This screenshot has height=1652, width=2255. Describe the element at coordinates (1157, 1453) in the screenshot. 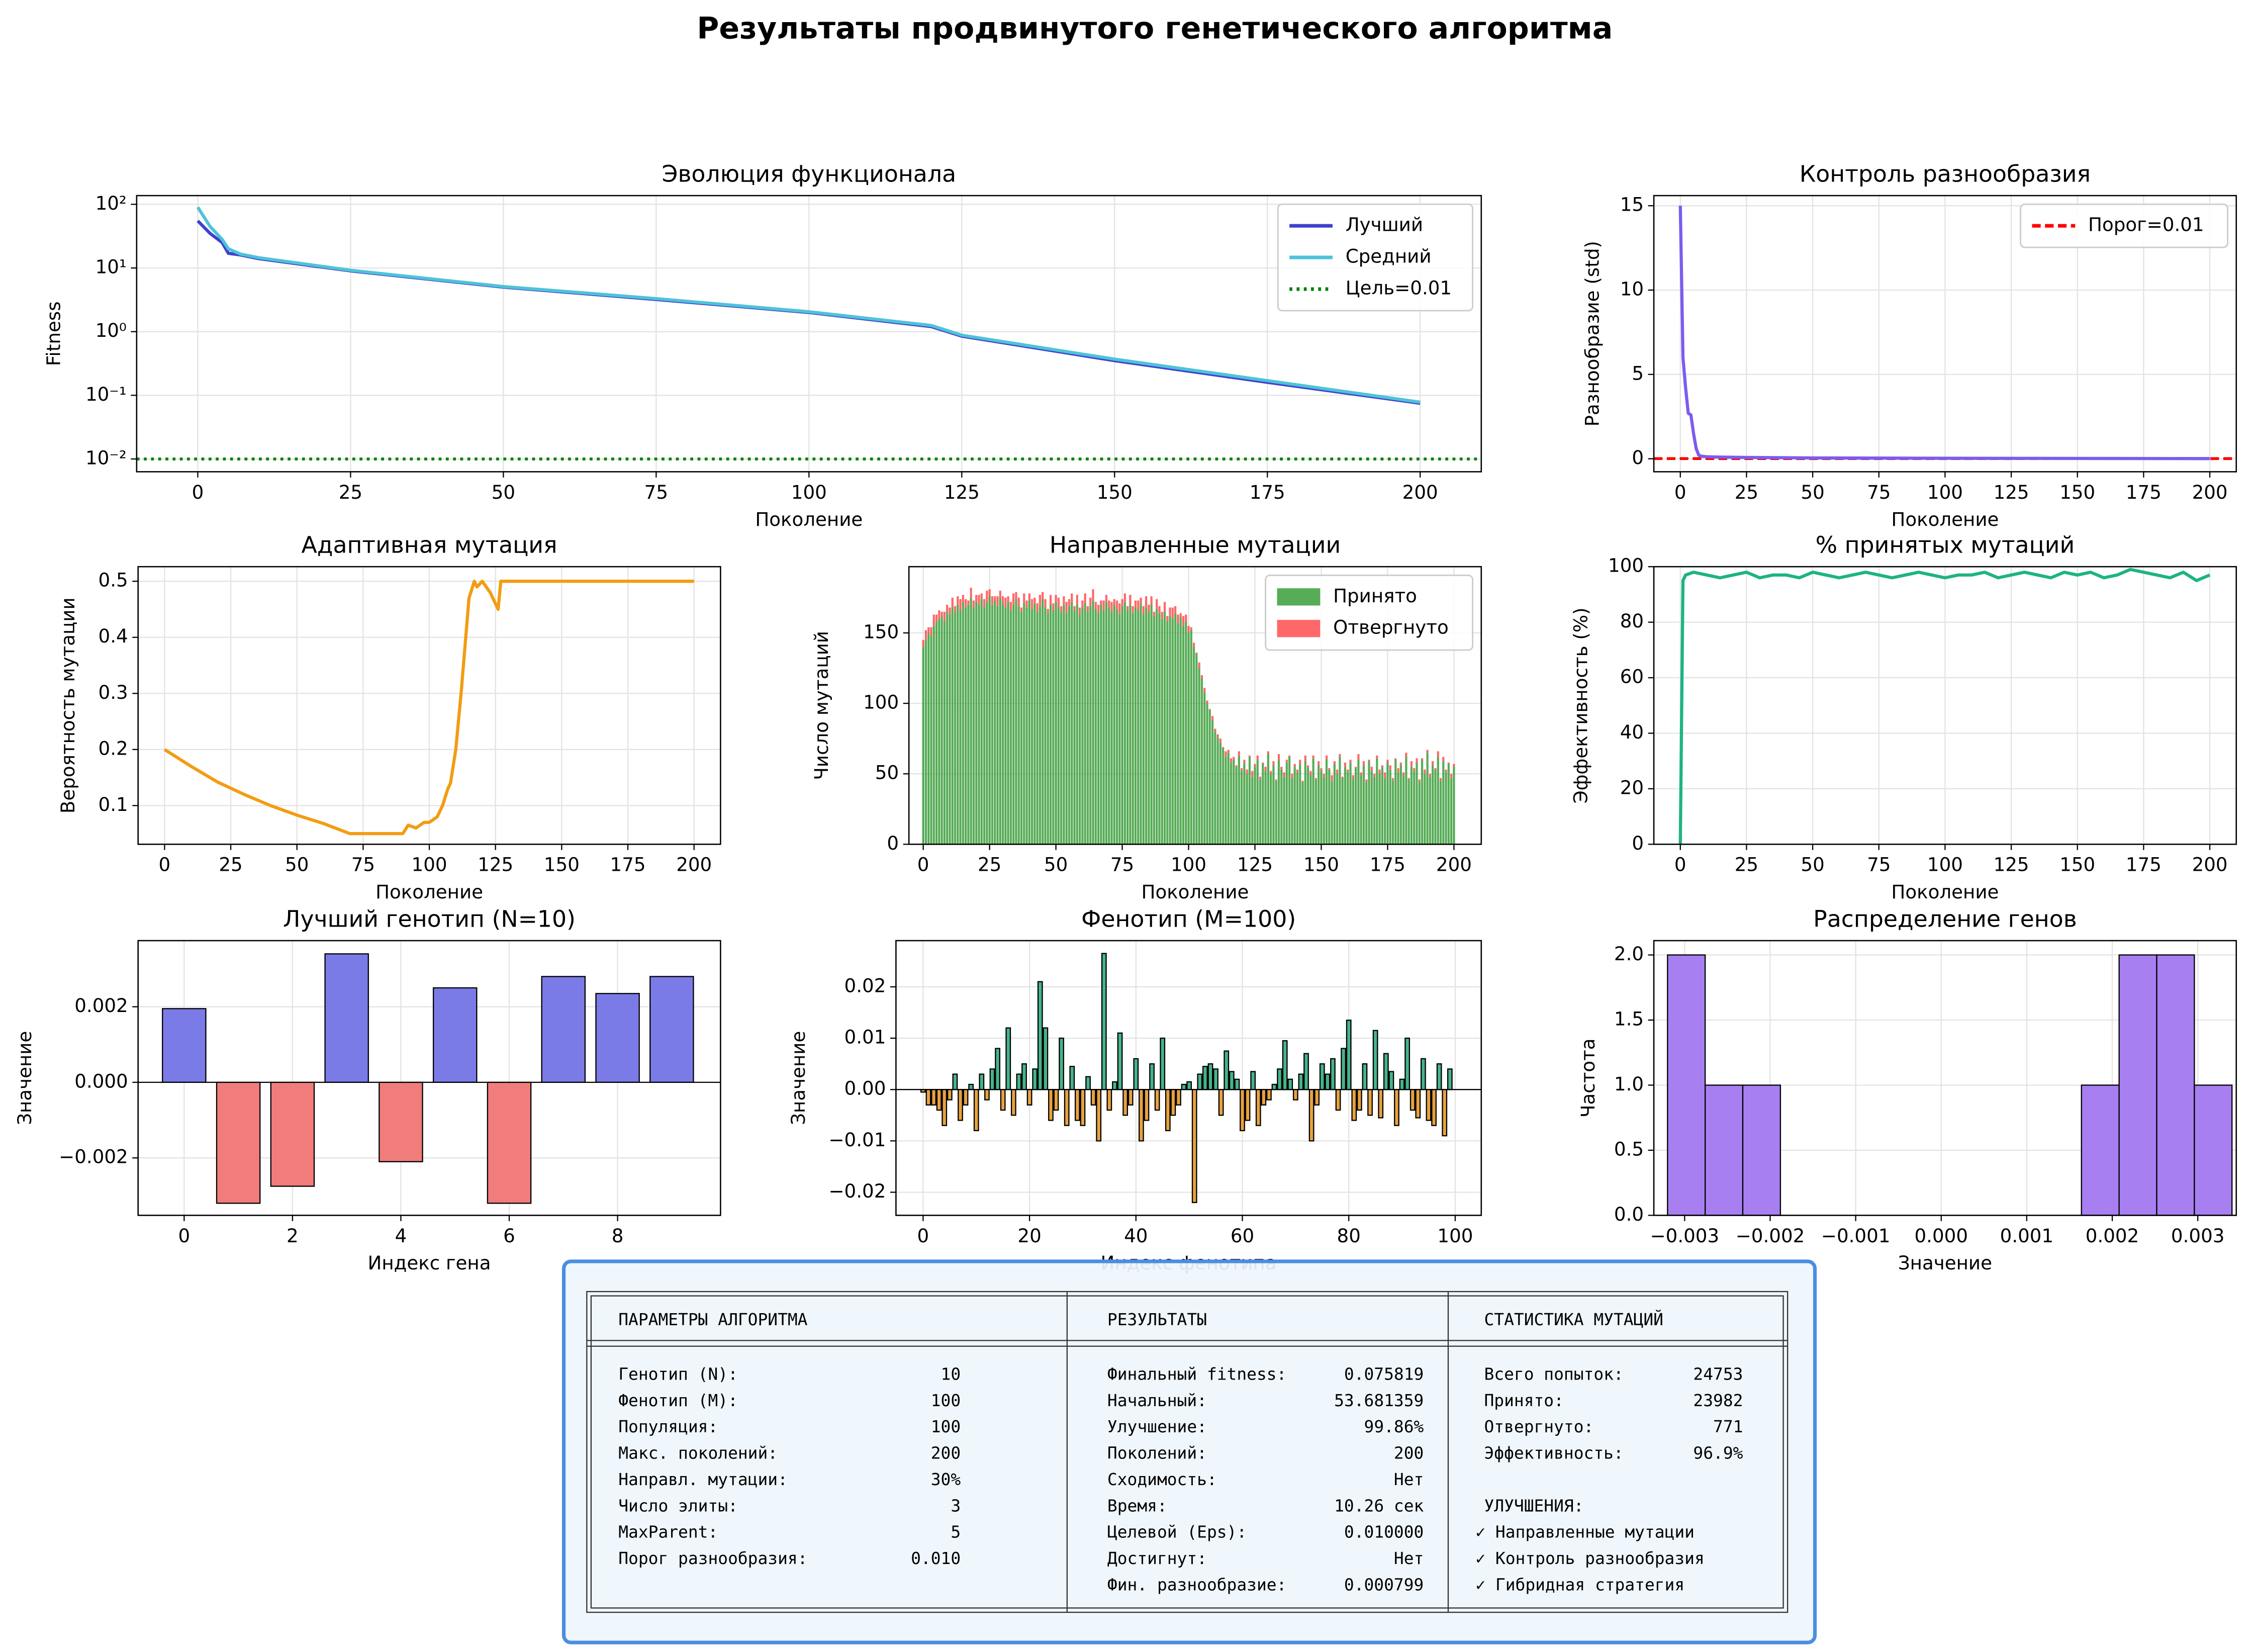

I see `param-label: Поколений:` at that location.